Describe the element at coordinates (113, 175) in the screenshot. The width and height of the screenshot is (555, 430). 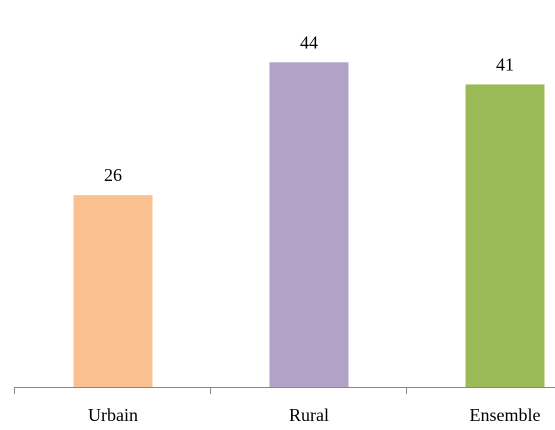
I see `data-label-urbain: 26` at that location.